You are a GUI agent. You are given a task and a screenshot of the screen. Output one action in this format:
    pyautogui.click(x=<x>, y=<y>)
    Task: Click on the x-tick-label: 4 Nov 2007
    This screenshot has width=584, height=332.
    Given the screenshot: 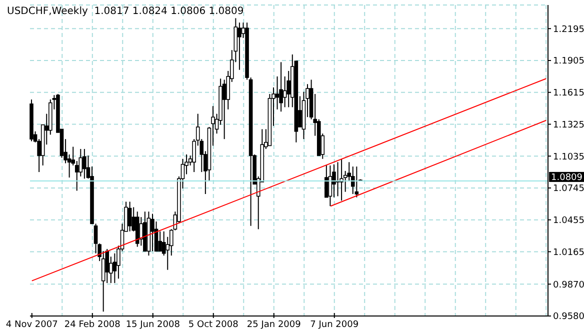 What is the action you would take?
    pyautogui.click(x=32, y=325)
    